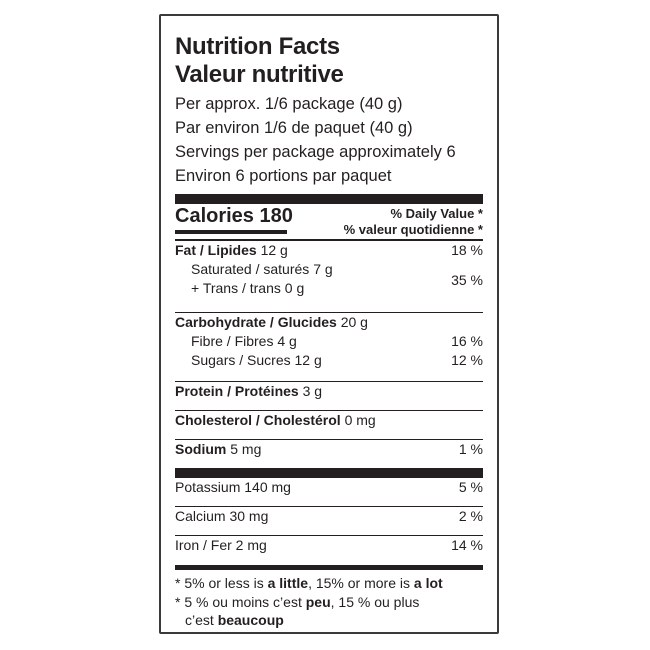 The image size is (650, 650). Describe the element at coordinates (467, 360) in the screenshot. I see `sugars-daily-value: 12 %` at that location.